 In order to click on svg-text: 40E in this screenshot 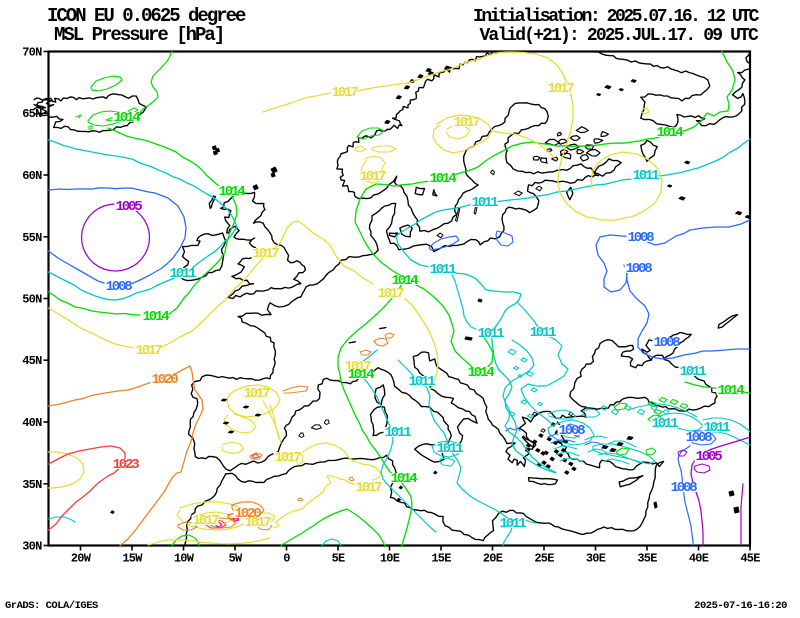, I will do `click(699, 559)`.